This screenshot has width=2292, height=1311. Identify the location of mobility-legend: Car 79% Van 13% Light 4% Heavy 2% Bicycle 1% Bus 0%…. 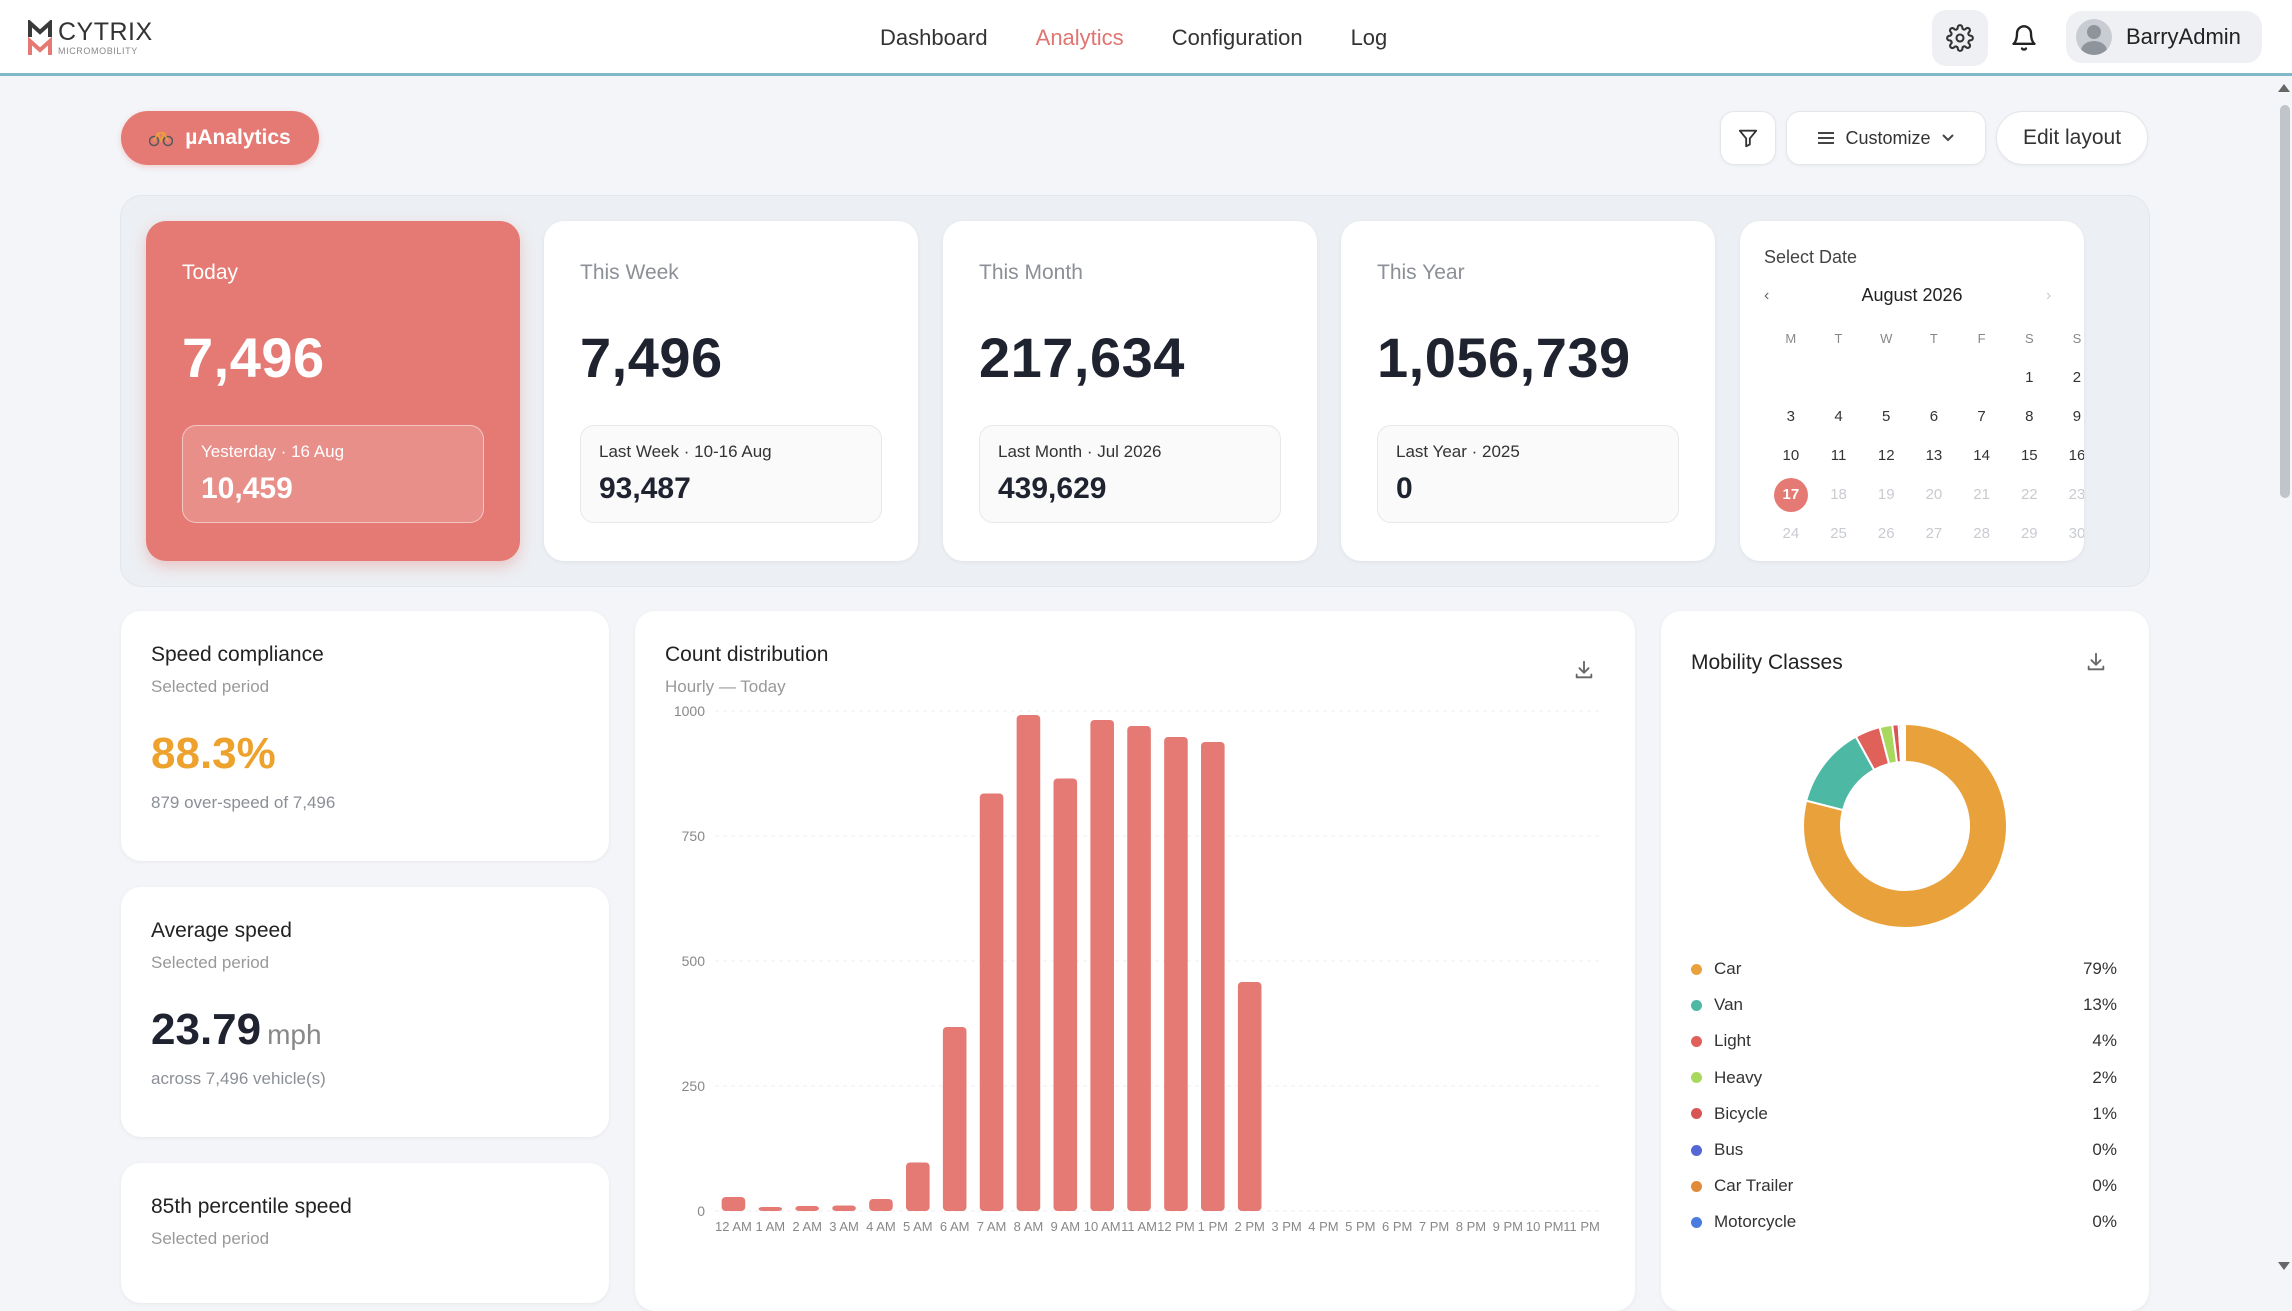
(1904, 1096).